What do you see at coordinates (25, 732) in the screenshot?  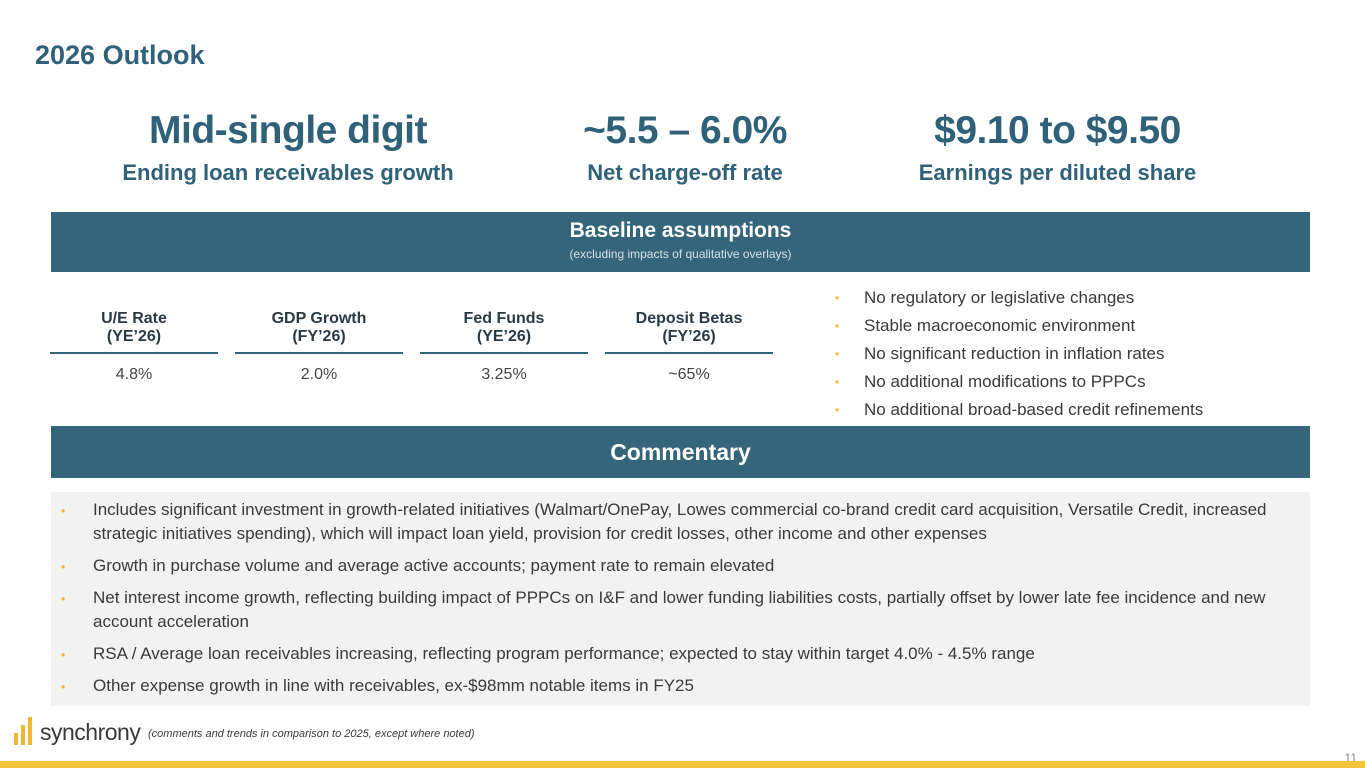 I see `logo-bars-icon` at bounding box center [25, 732].